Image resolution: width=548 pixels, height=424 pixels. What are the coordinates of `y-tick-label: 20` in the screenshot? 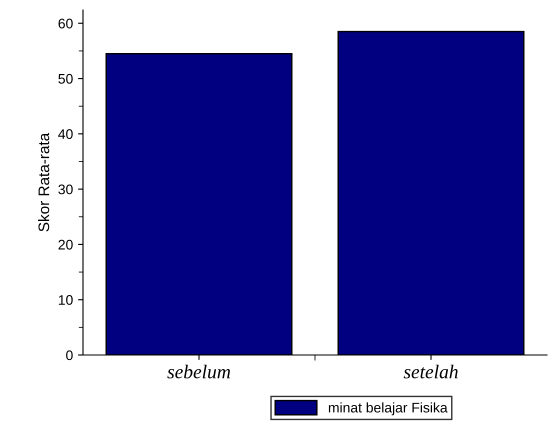 It's located at (65, 245).